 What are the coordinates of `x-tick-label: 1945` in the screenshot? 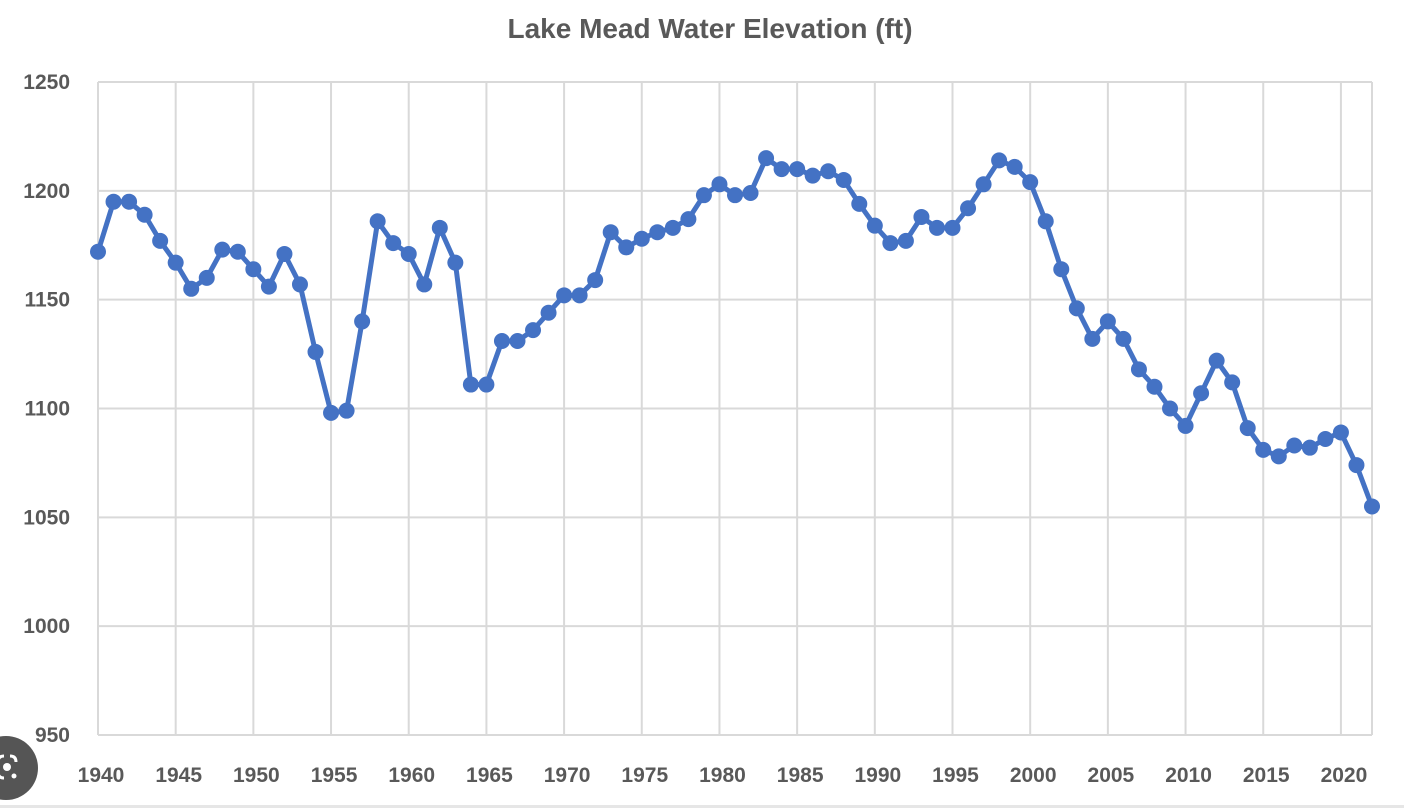 It's located at (178, 775).